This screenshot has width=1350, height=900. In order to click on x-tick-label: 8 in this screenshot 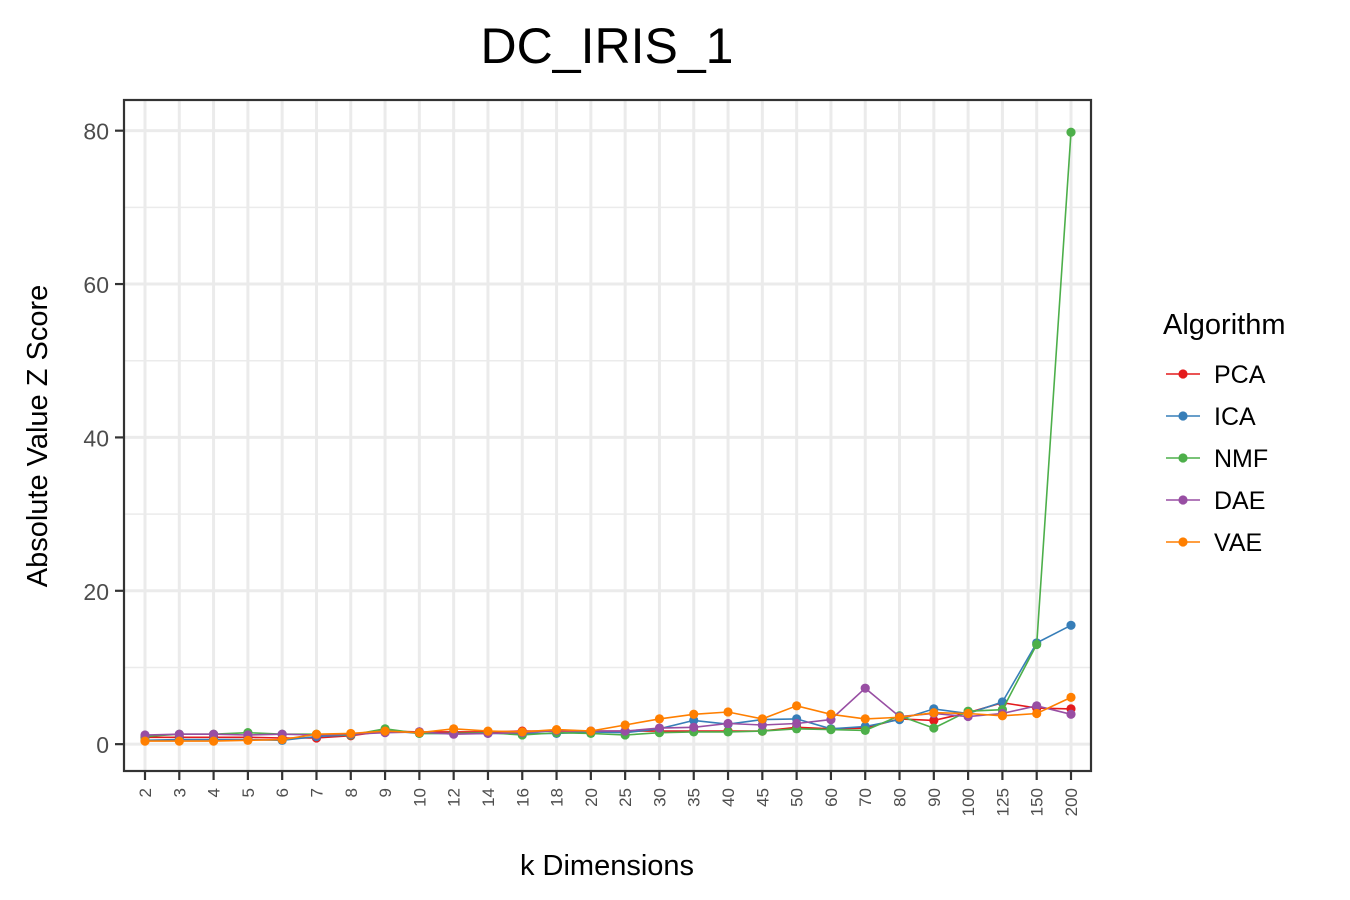, I will do `click(351, 792)`.